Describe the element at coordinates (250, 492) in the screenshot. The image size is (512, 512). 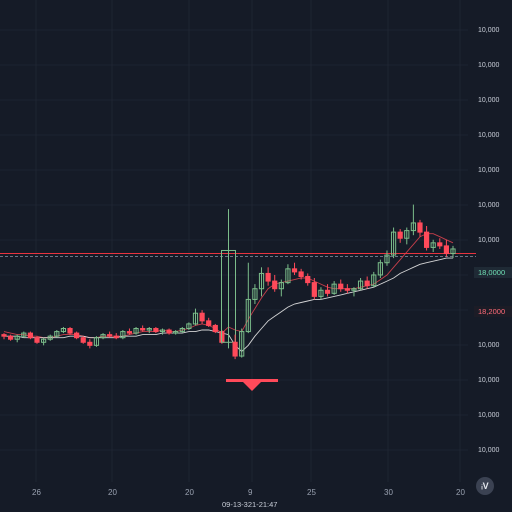
I see `x-tick-label: 9` at that location.